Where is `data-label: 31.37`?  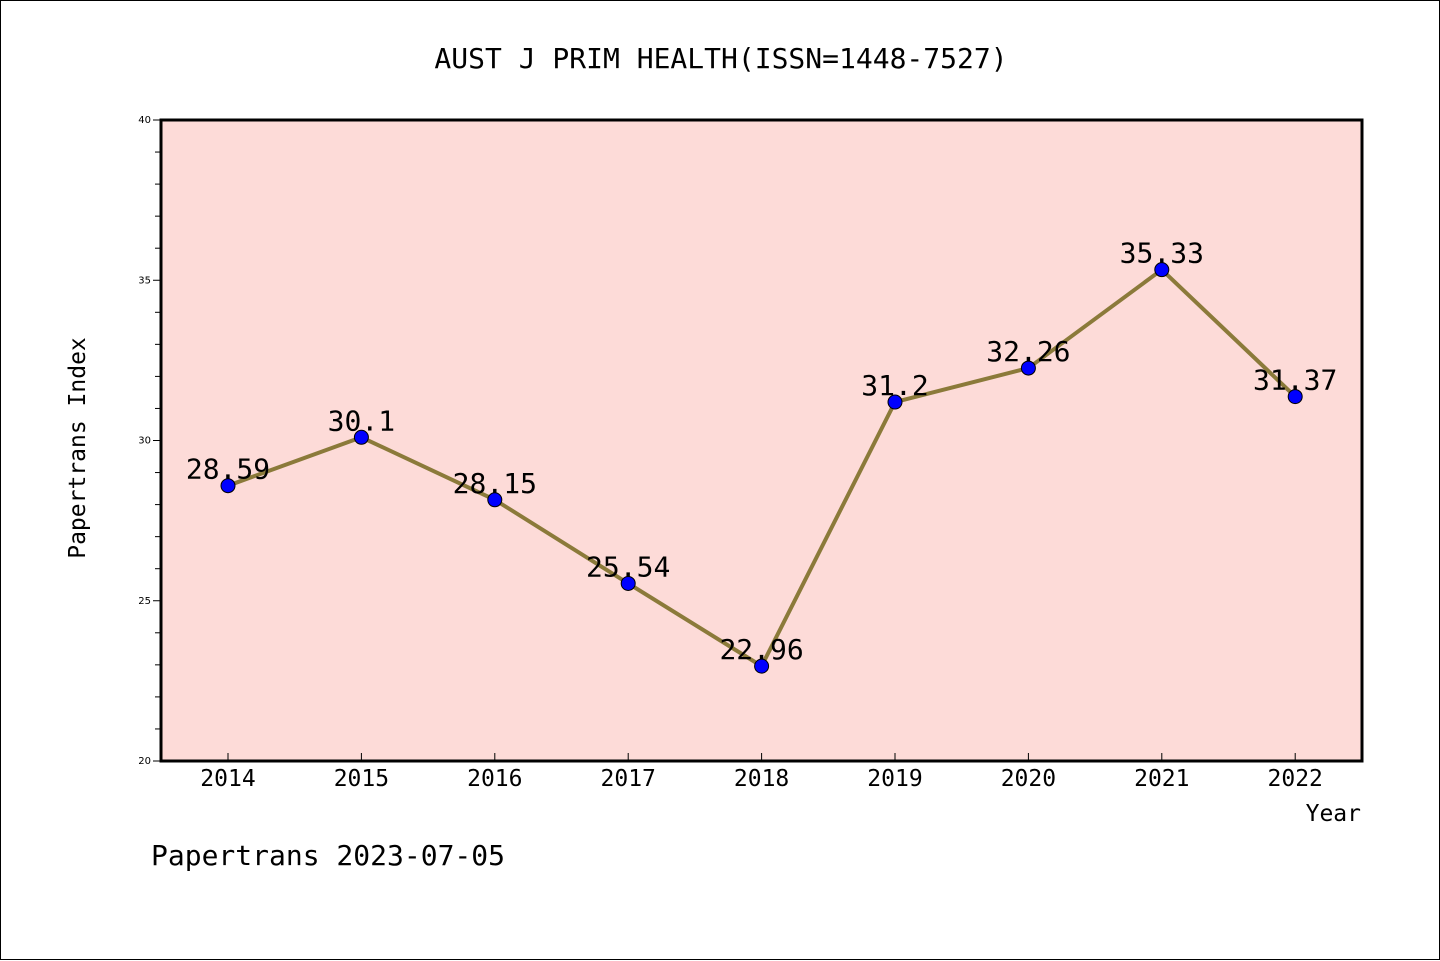 data-label: 31.37 is located at coordinates (1295, 380).